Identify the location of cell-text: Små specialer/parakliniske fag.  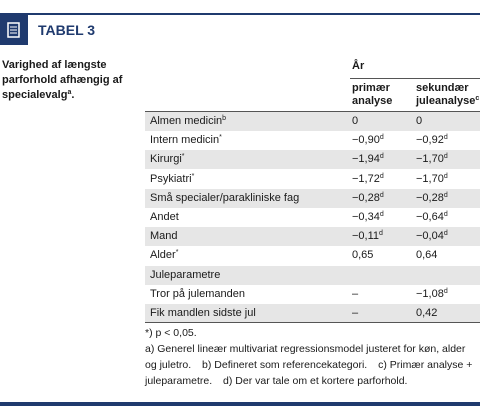
(225, 197).